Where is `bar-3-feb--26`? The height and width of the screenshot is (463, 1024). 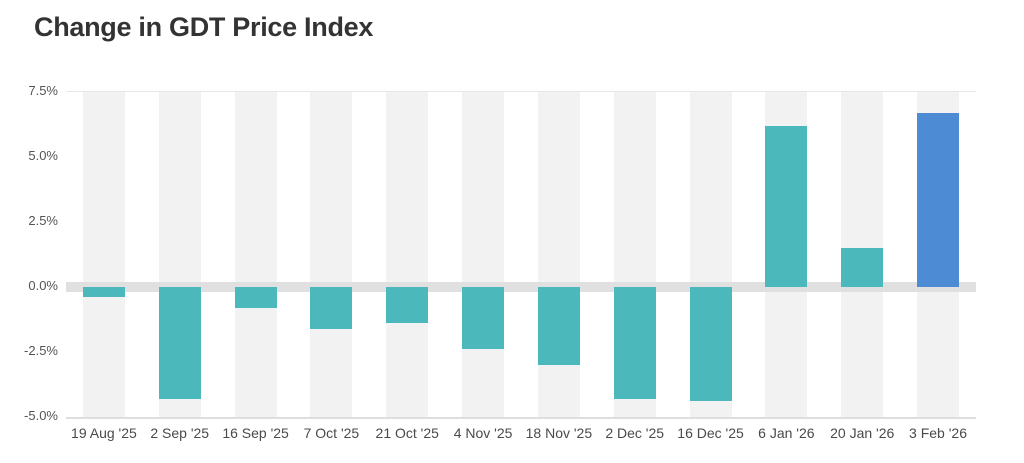 bar-3-feb--26 is located at coordinates (938, 199).